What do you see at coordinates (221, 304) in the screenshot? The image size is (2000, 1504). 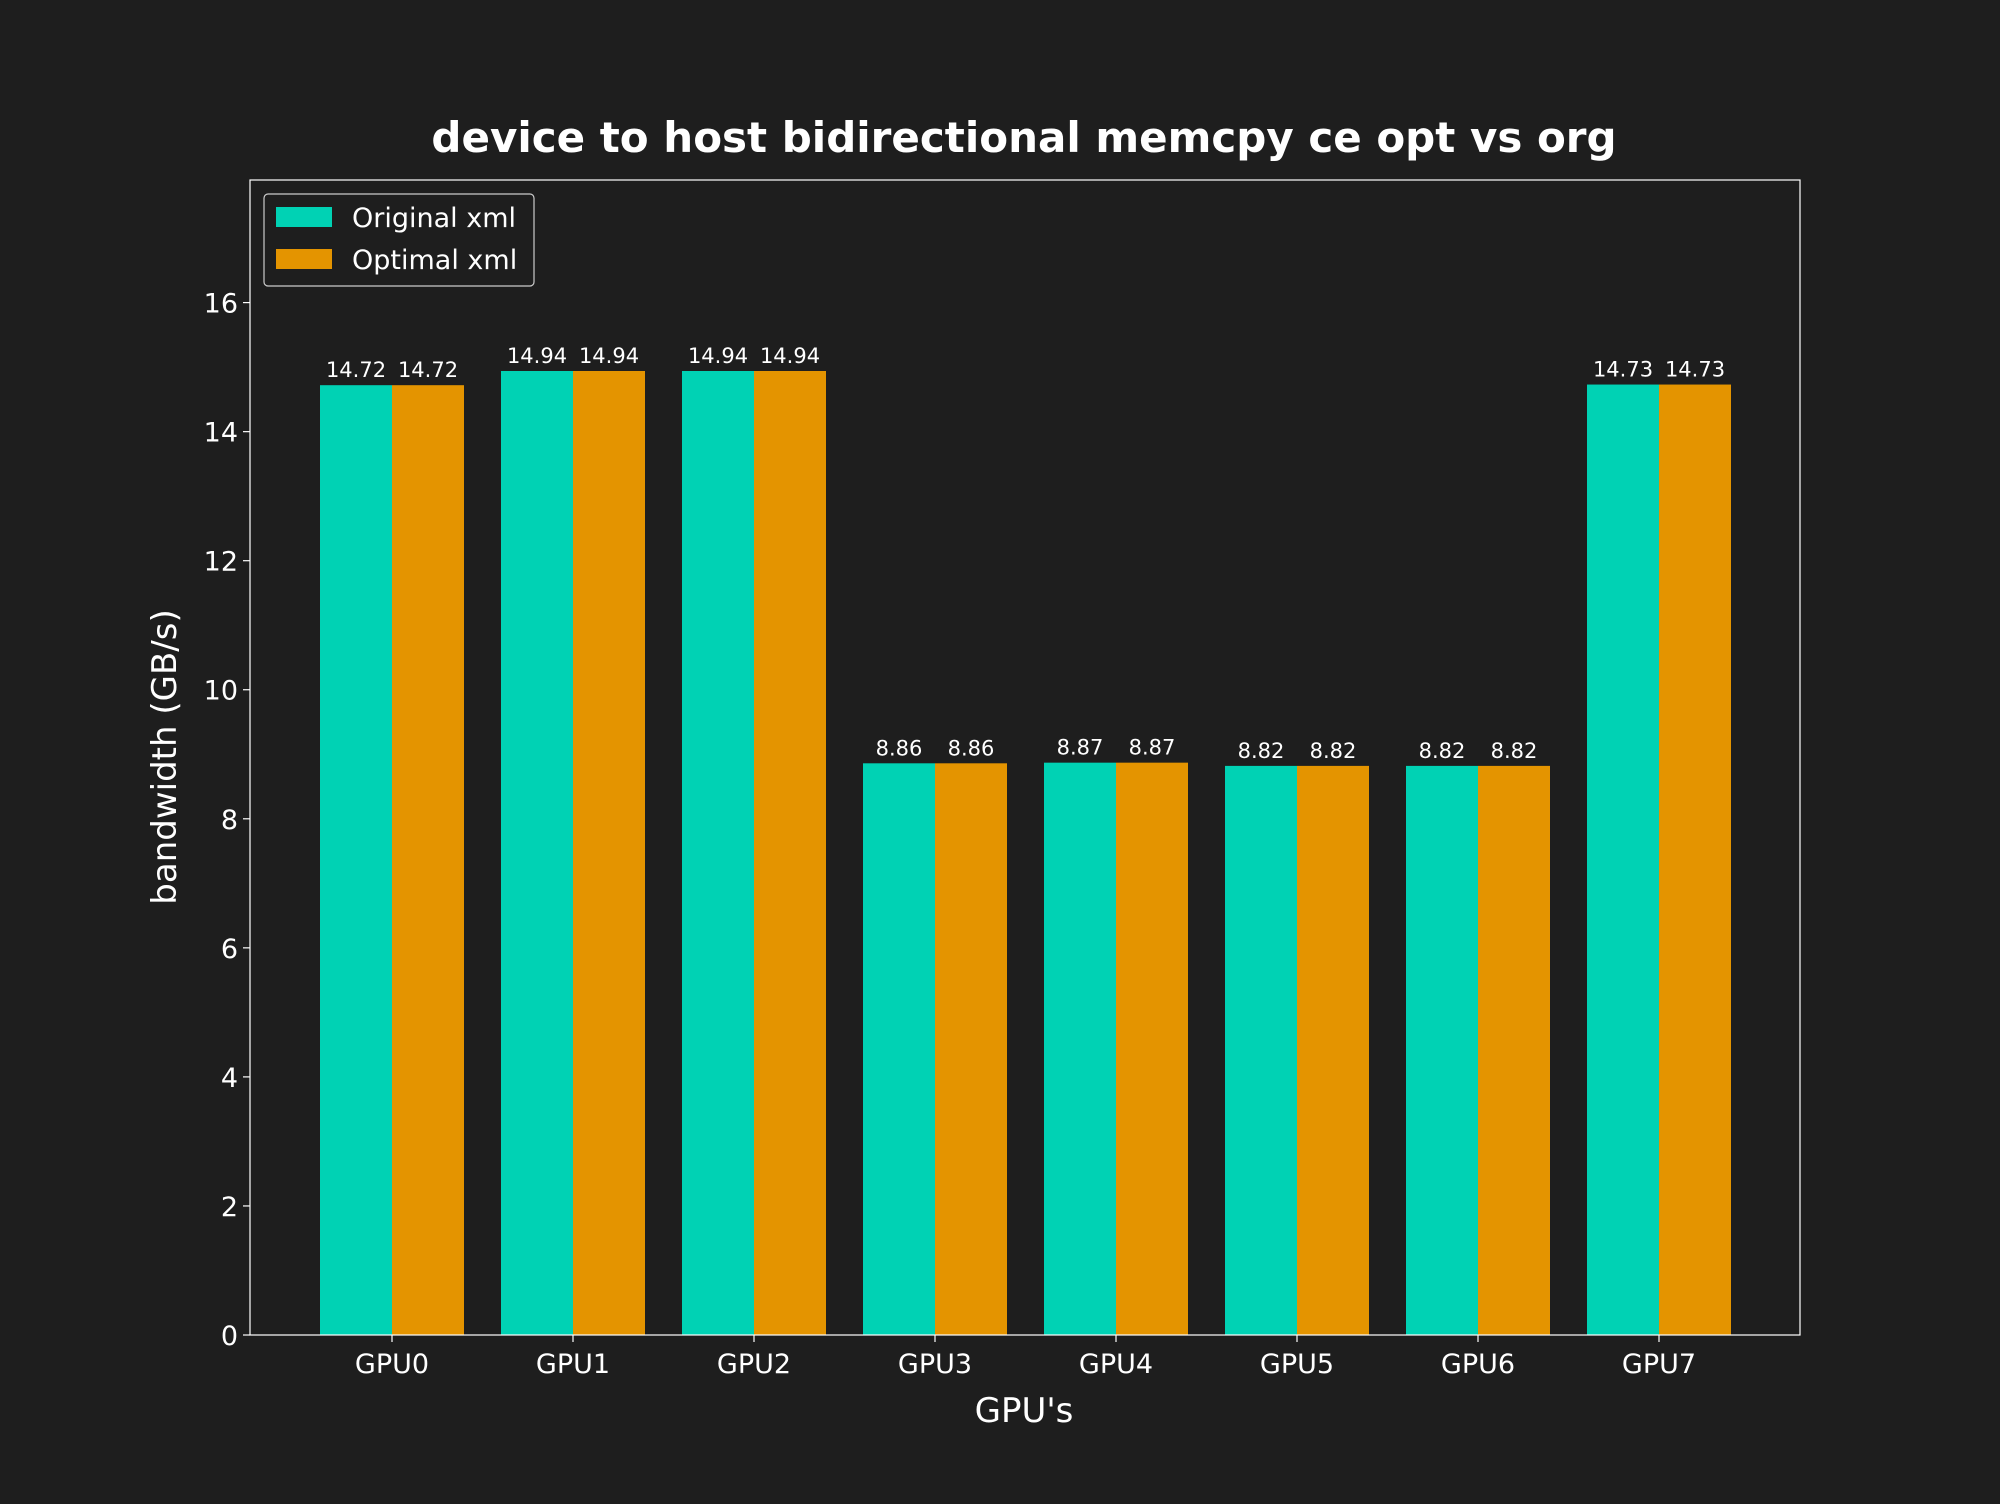 I see `y-tick-label-16: 16` at bounding box center [221, 304].